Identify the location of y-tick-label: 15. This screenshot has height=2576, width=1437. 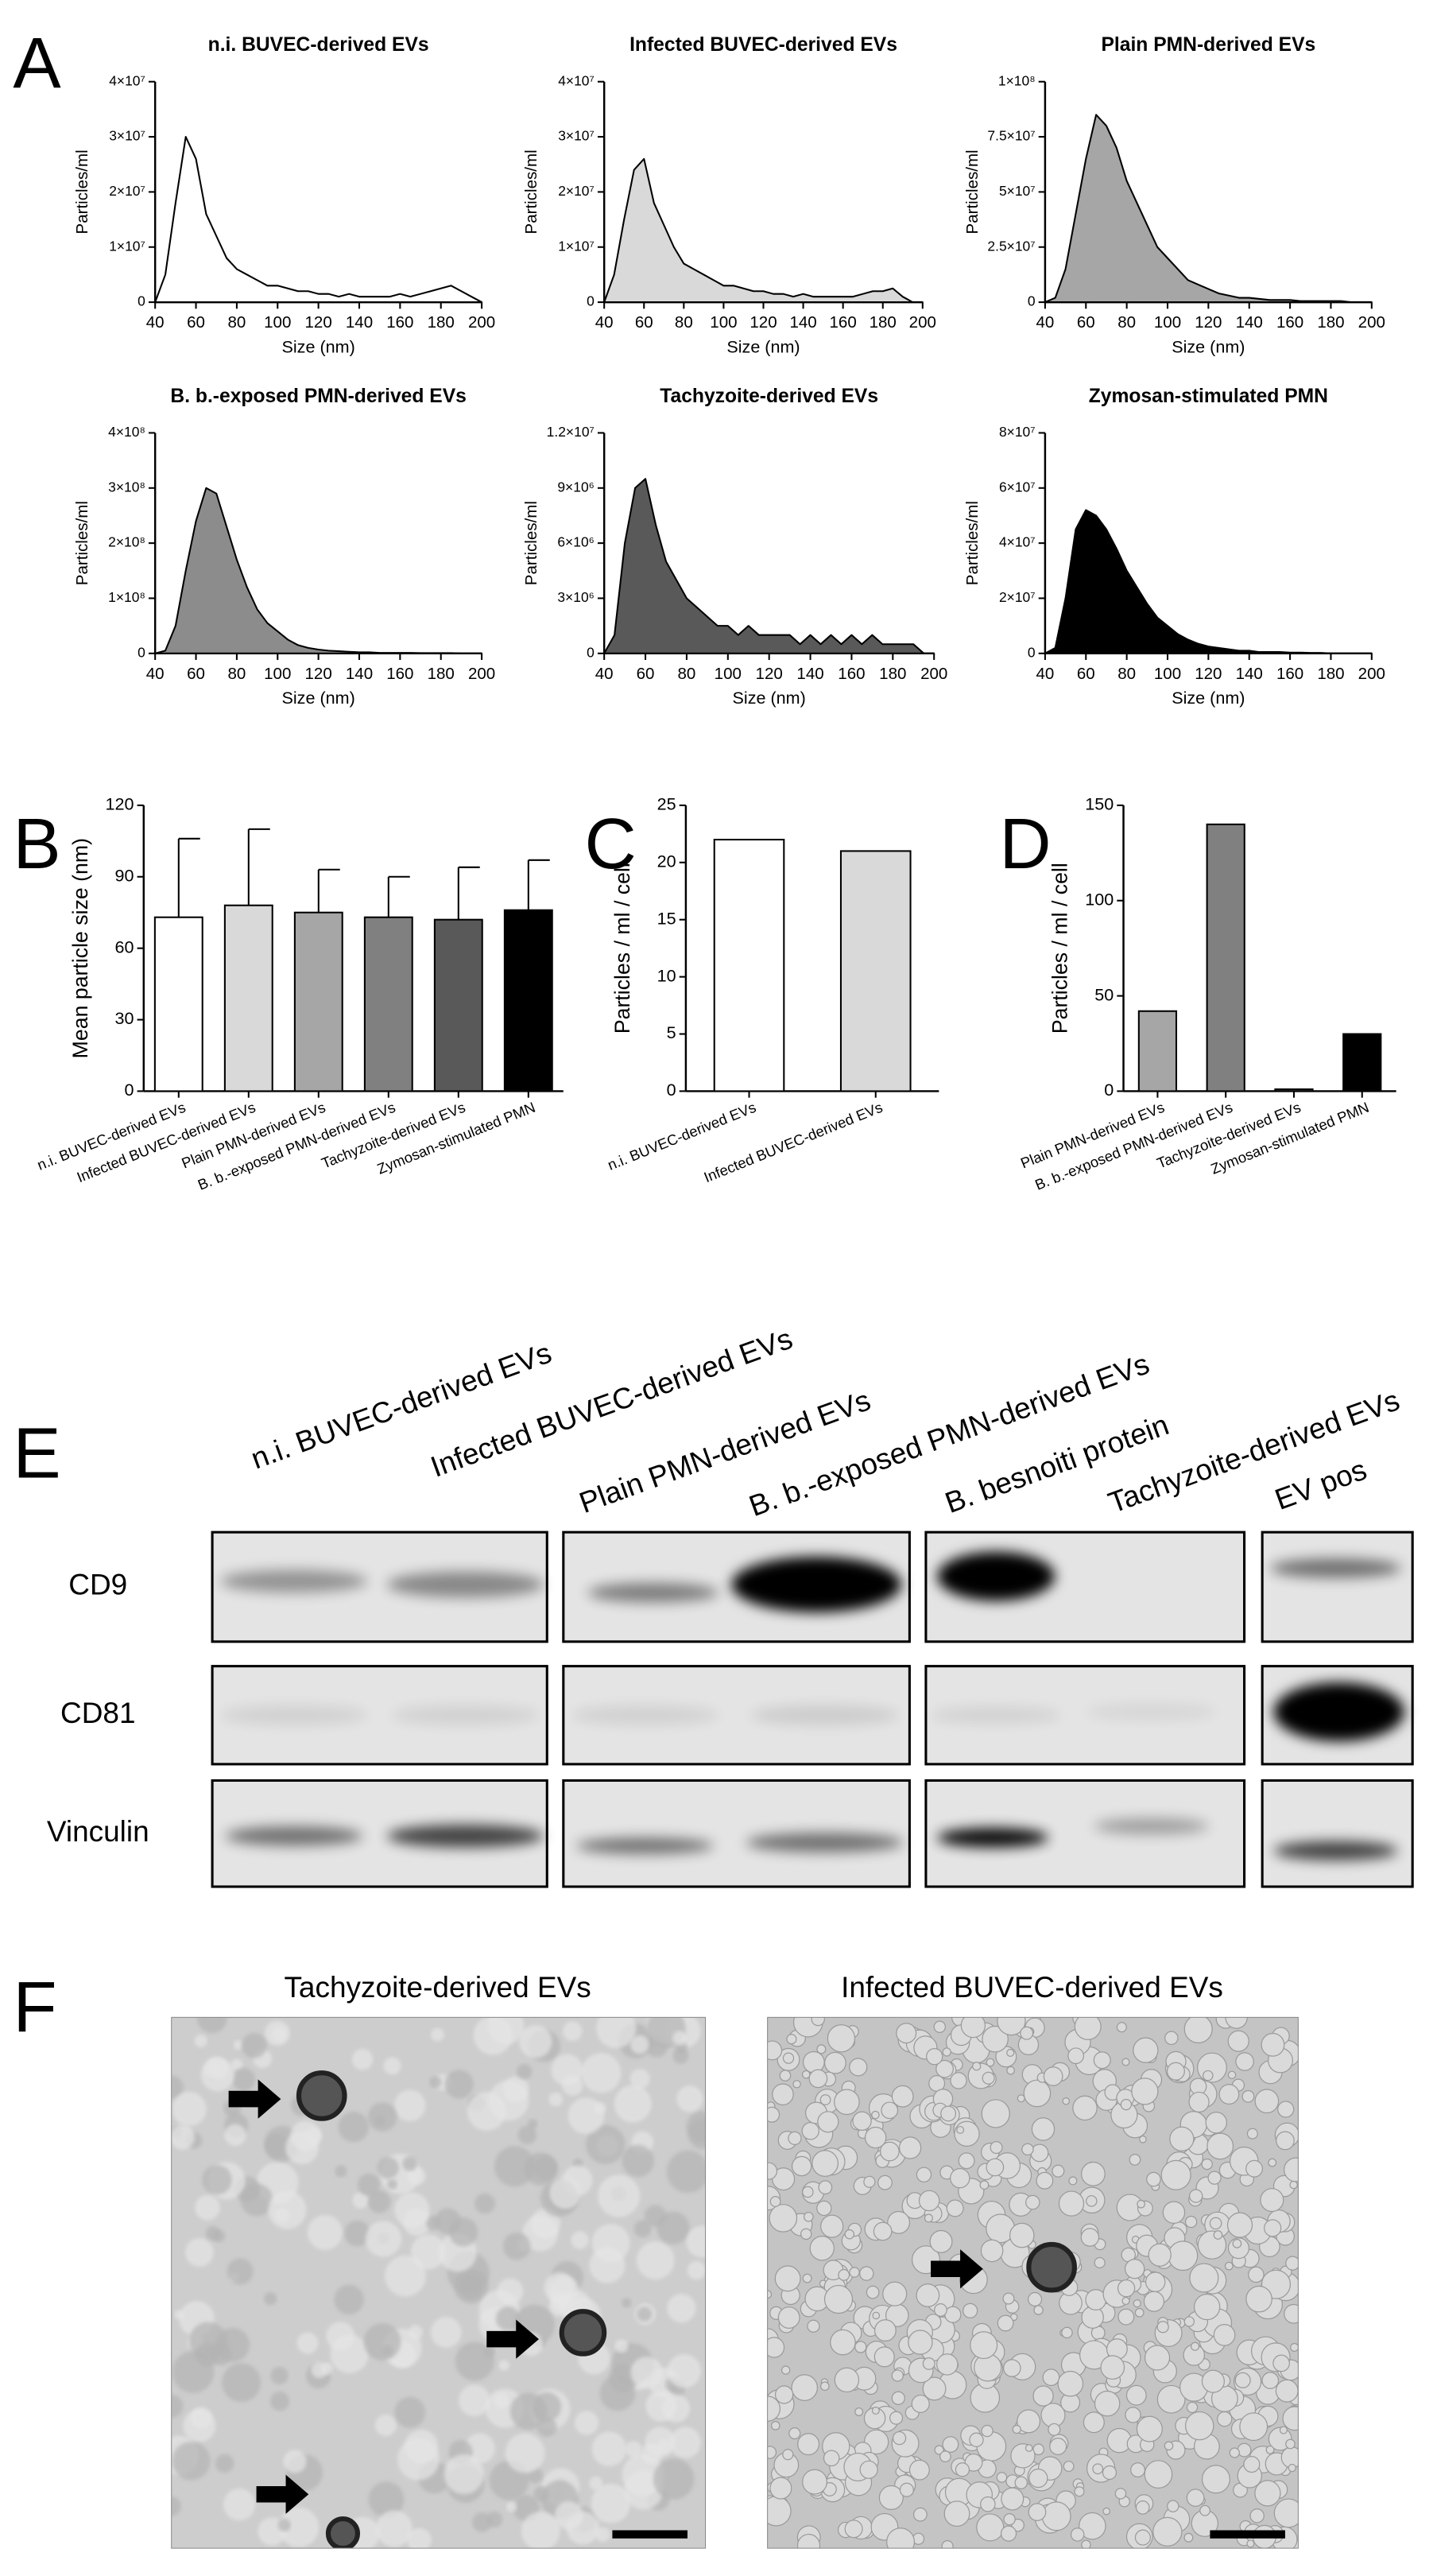
(666, 918).